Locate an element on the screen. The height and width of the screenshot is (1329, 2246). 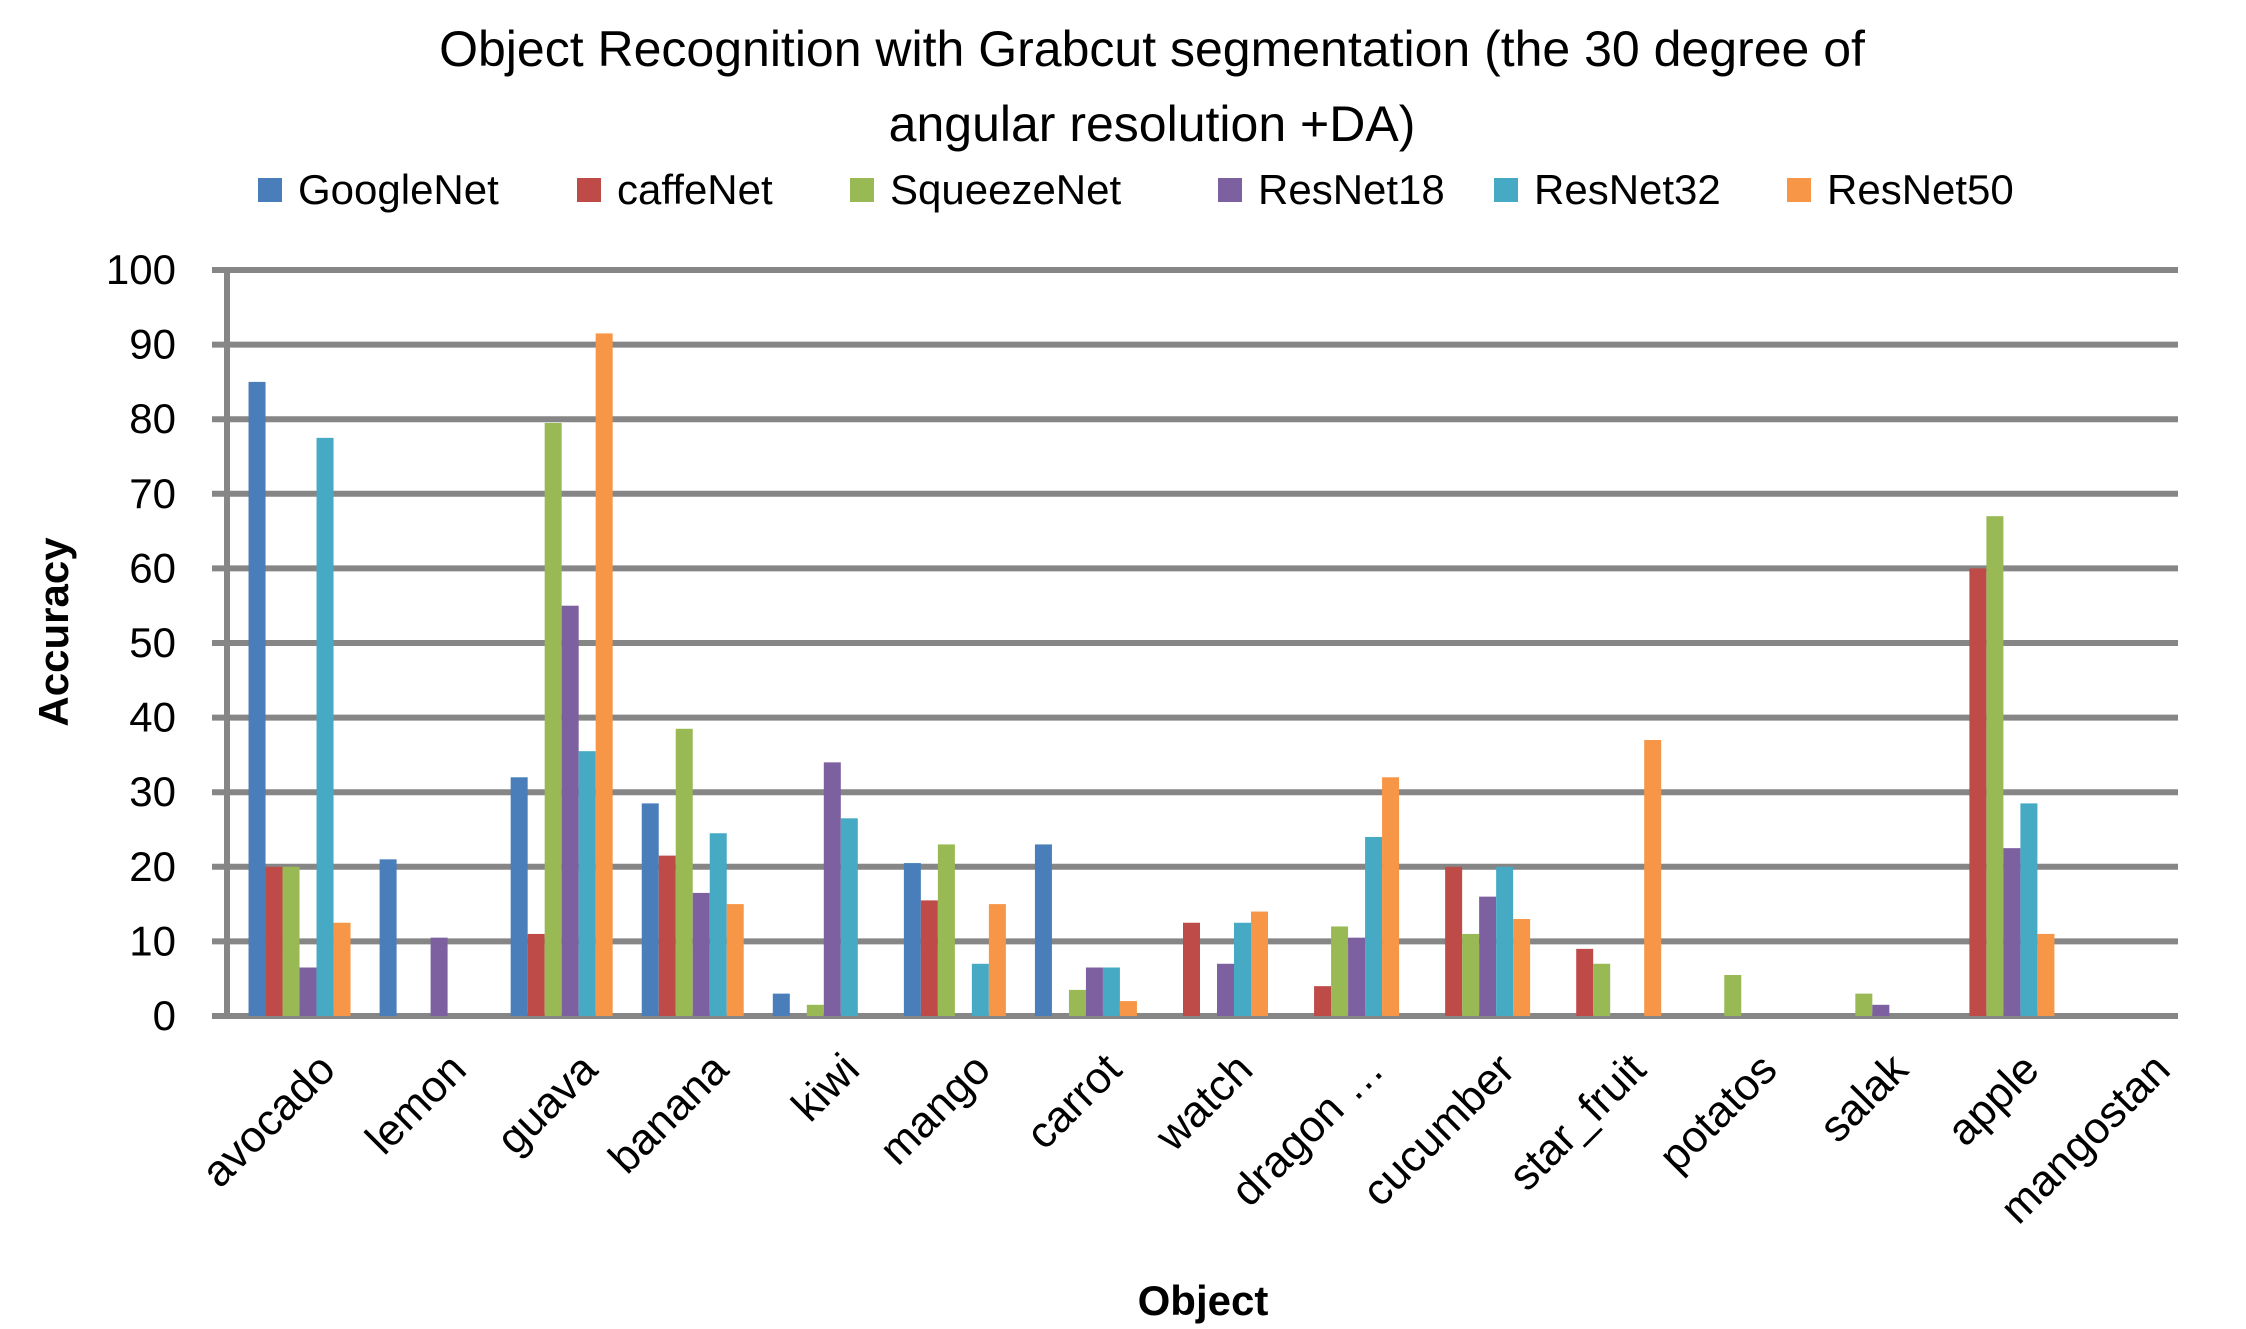
x-tick-label: star_fruit is located at coordinates (1578, 1122).